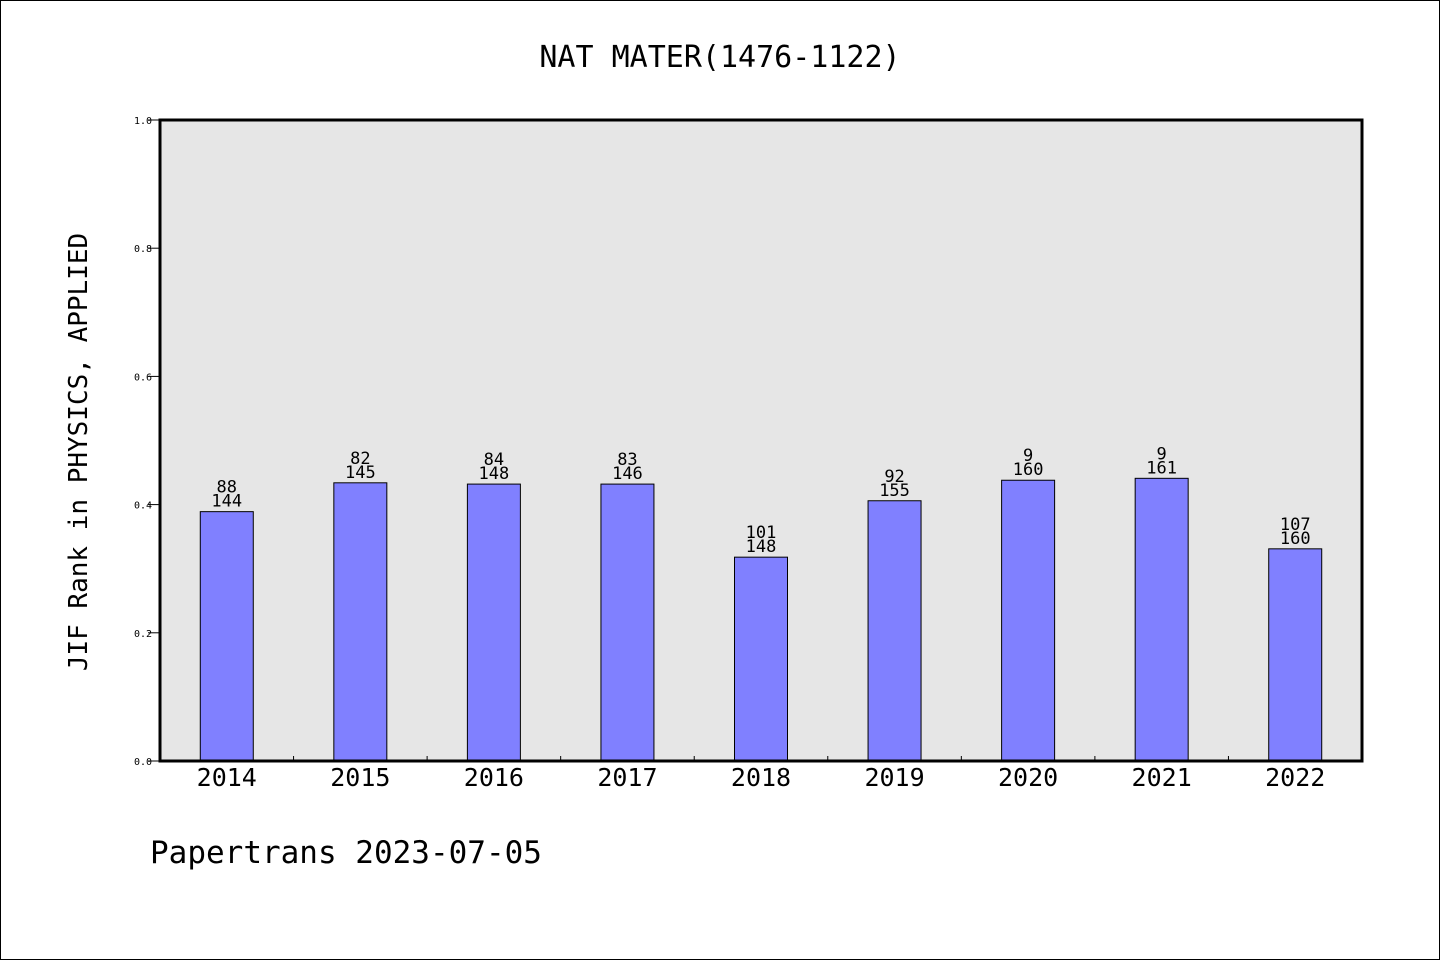  Describe the element at coordinates (1162, 777) in the screenshot. I see `x-tick-label: 2021` at that location.